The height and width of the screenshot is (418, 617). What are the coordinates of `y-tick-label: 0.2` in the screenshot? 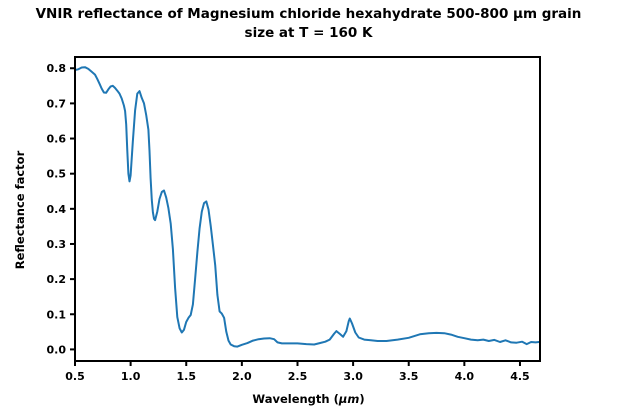 It's located at (57, 279).